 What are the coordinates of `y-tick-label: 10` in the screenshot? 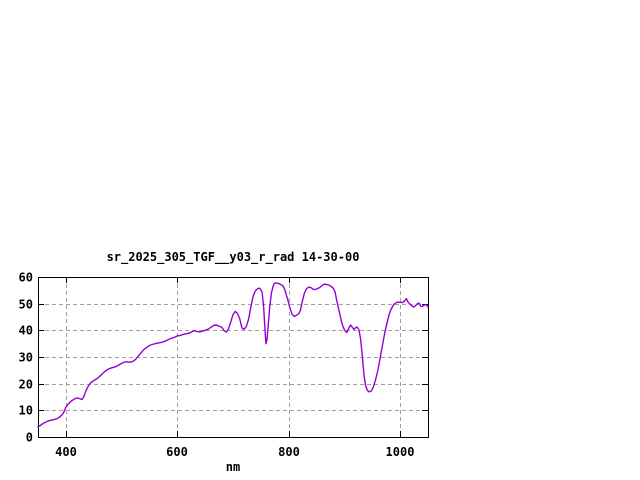 It's located at (26, 411).